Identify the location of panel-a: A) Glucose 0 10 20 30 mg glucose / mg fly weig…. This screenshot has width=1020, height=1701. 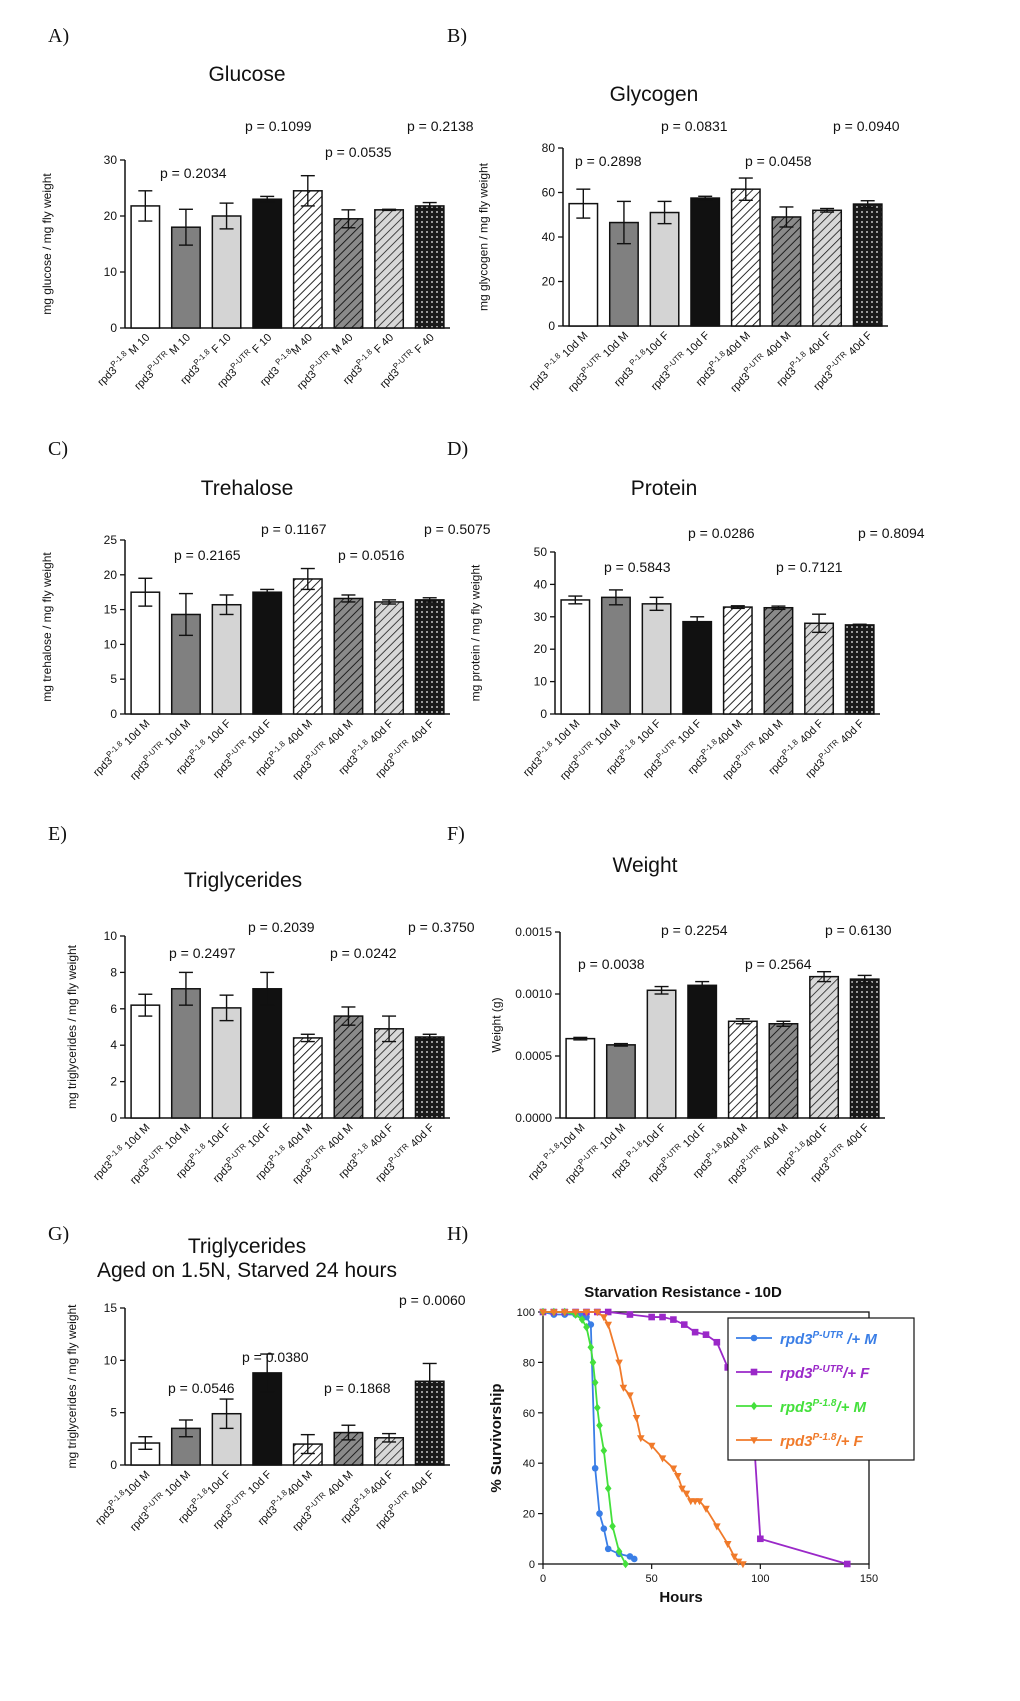
(257, 208).